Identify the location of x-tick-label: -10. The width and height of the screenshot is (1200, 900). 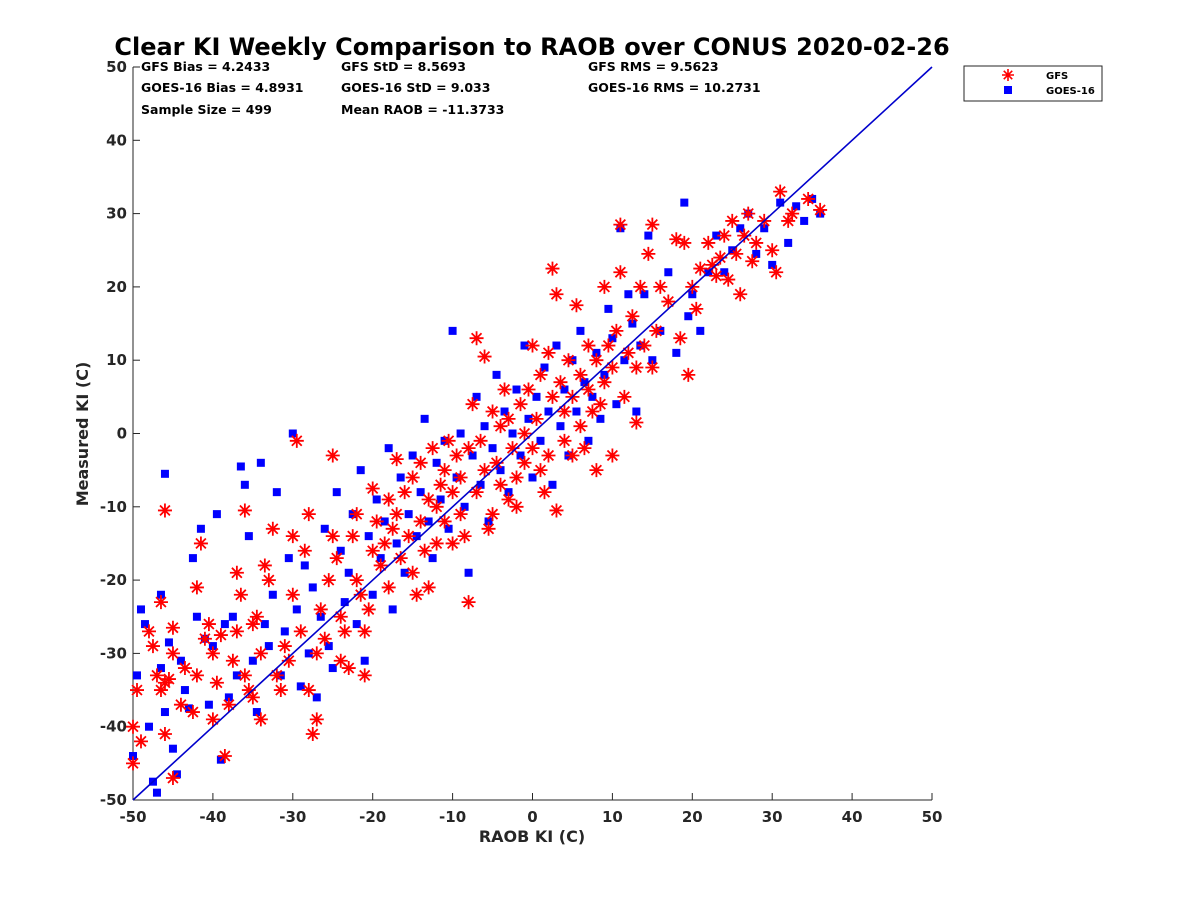
(452, 817).